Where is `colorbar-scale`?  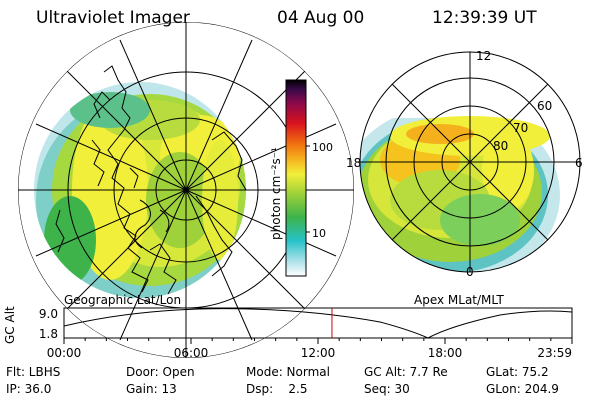 colorbar-scale is located at coordinates (296, 178).